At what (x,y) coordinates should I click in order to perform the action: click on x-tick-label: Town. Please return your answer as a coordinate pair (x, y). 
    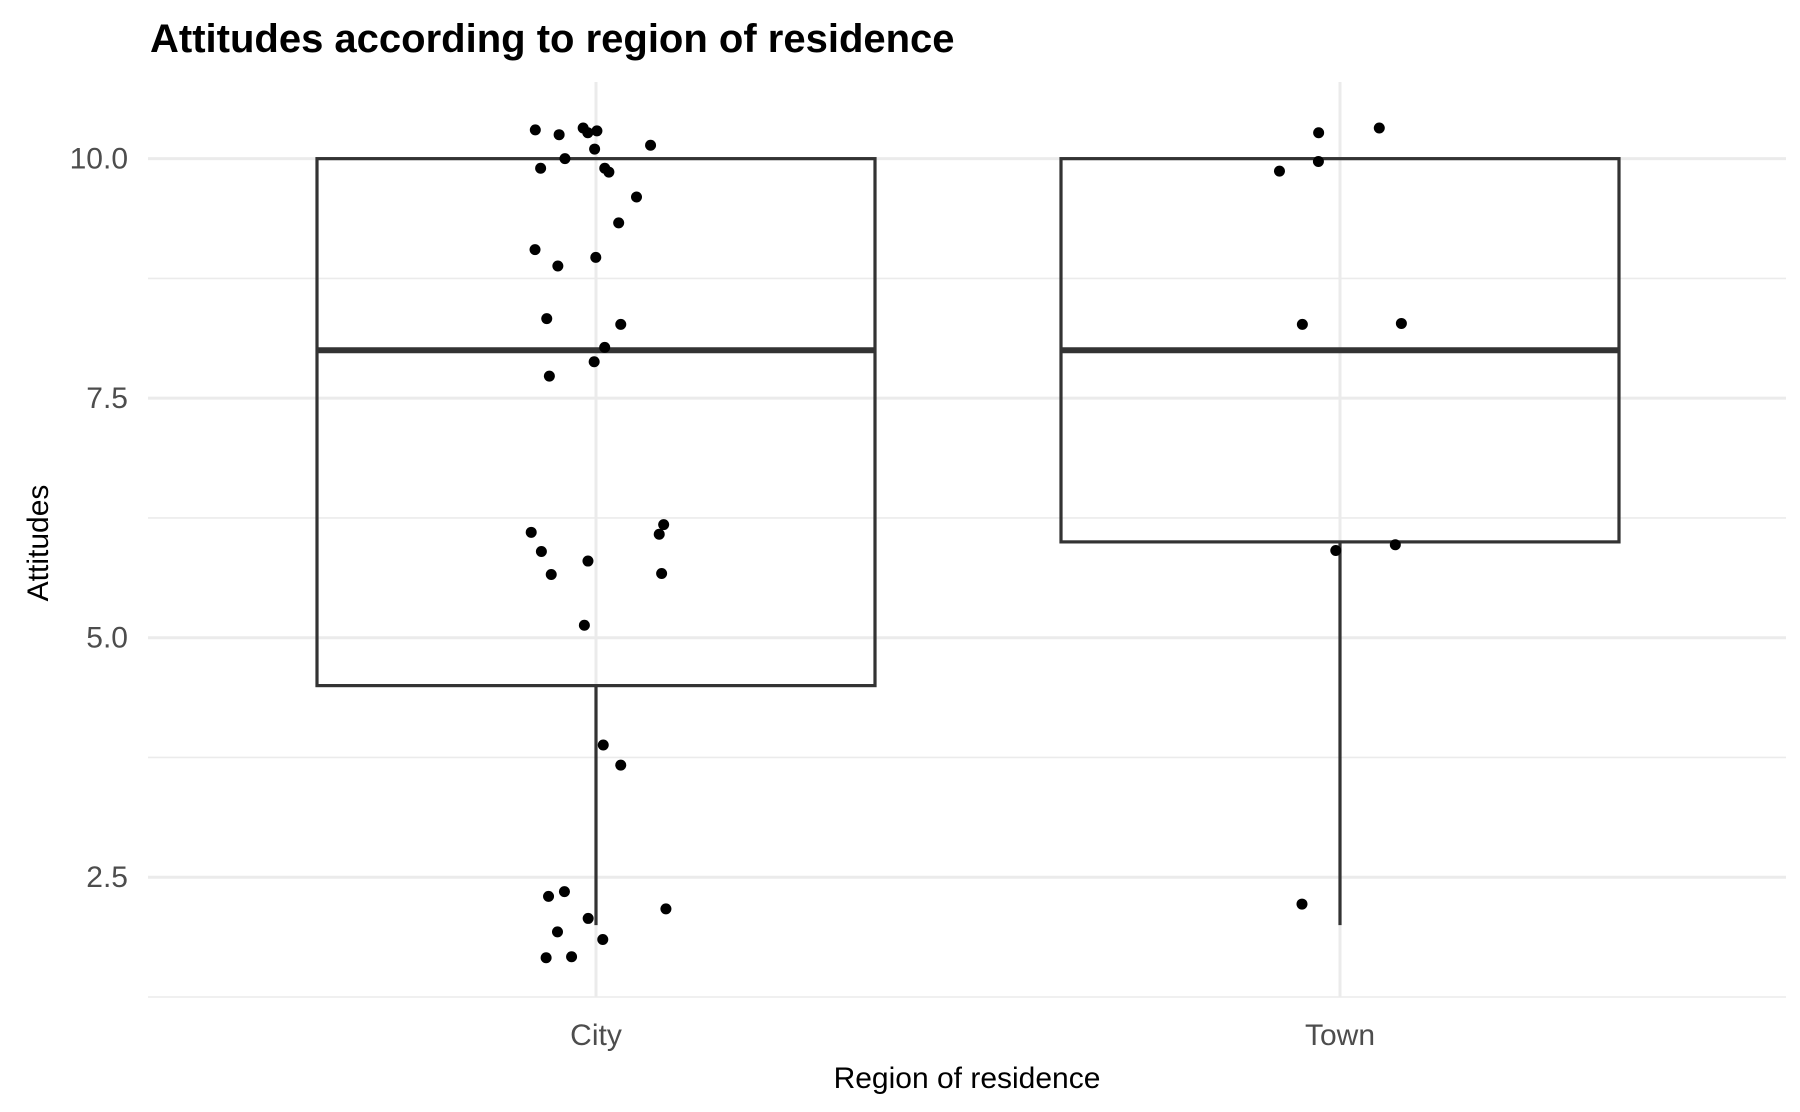
    Looking at the image, I should click on (1340, 1035).